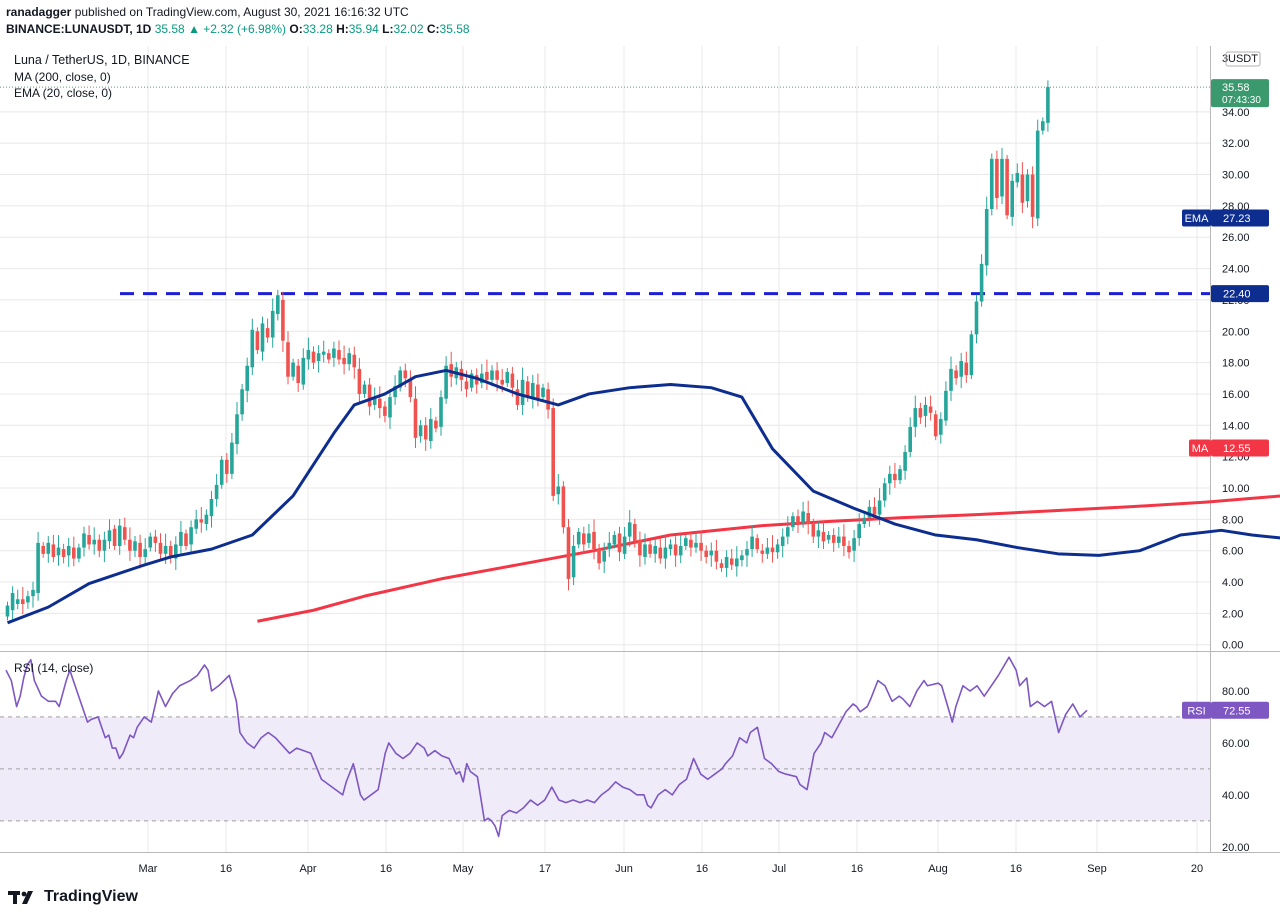 The image size is (1280, 917). What do you see at coordinates (1237, 711) in the screenshot?
I see `rsi-tag-value: 72.55` at bounding box center [1237, 711].